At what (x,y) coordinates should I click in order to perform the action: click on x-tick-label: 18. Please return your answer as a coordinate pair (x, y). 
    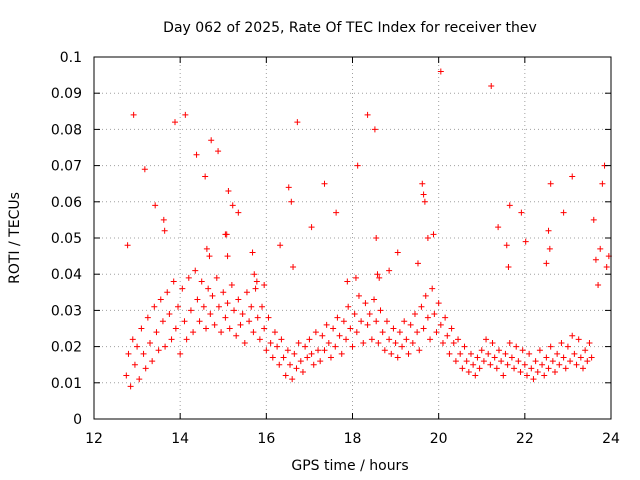
    Looking at the image, I should click on (353, 439).